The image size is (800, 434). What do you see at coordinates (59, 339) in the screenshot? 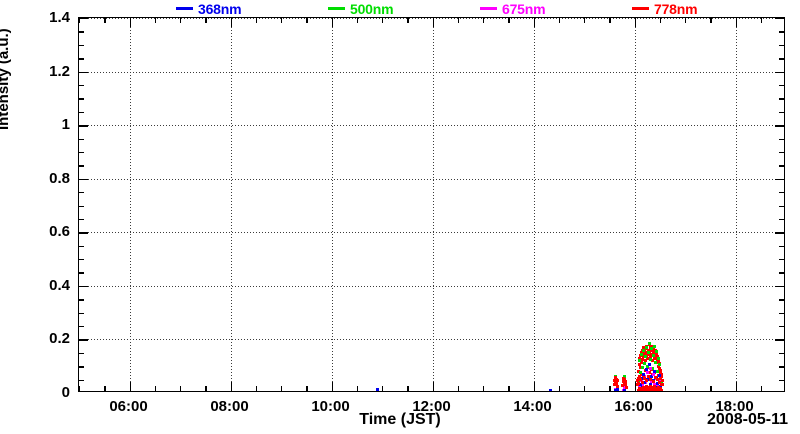
I see `y-tick-label: 0.2` at bounding box center [59, 339].